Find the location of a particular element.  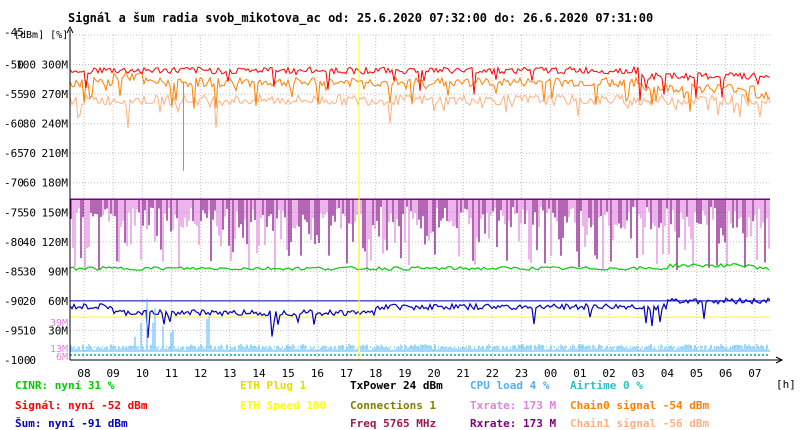

y-tick-cpu: 39M is located at coordinates (59, 323).